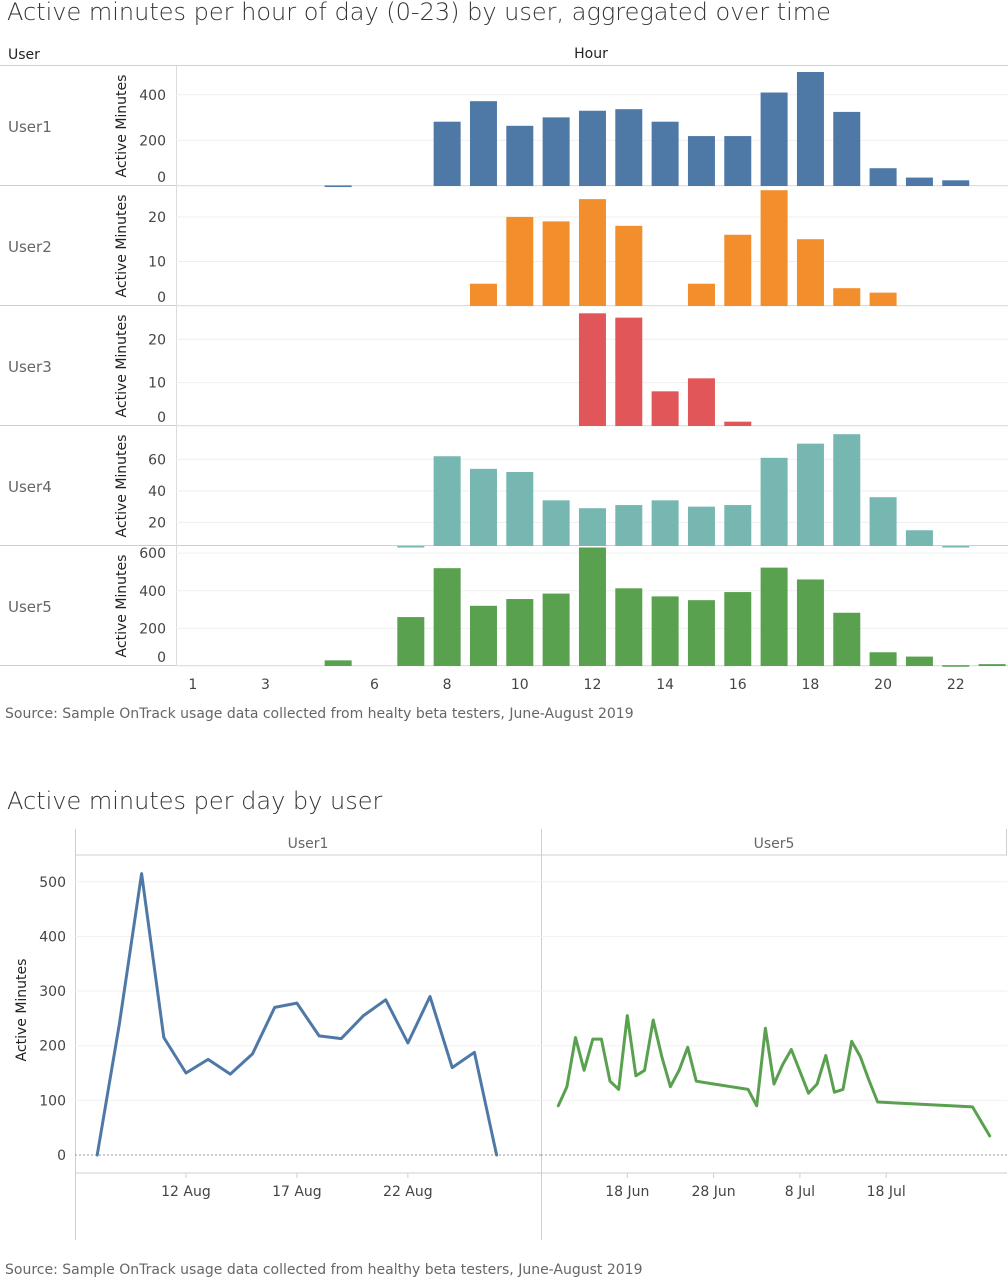 Image resolution: width=1008 pixels, height=1280 pixels. I want to click on bar-user4-h22, so click(956, 547).